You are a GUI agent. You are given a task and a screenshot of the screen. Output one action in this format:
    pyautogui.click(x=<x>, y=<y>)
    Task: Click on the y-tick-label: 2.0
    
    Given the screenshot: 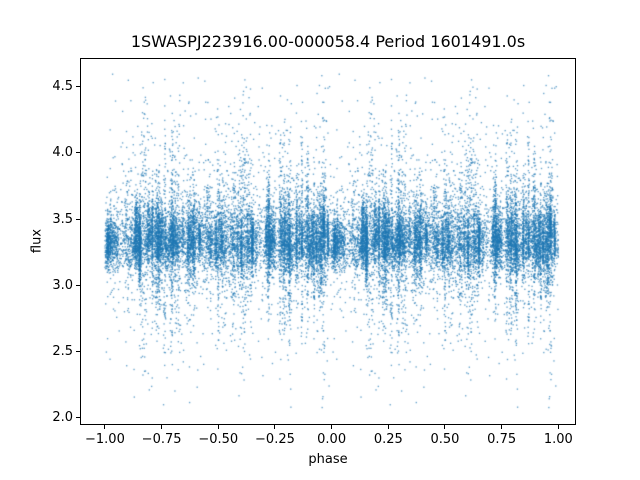 What is the action you would take?
    pyautogui.click(x=62, y=417)
    